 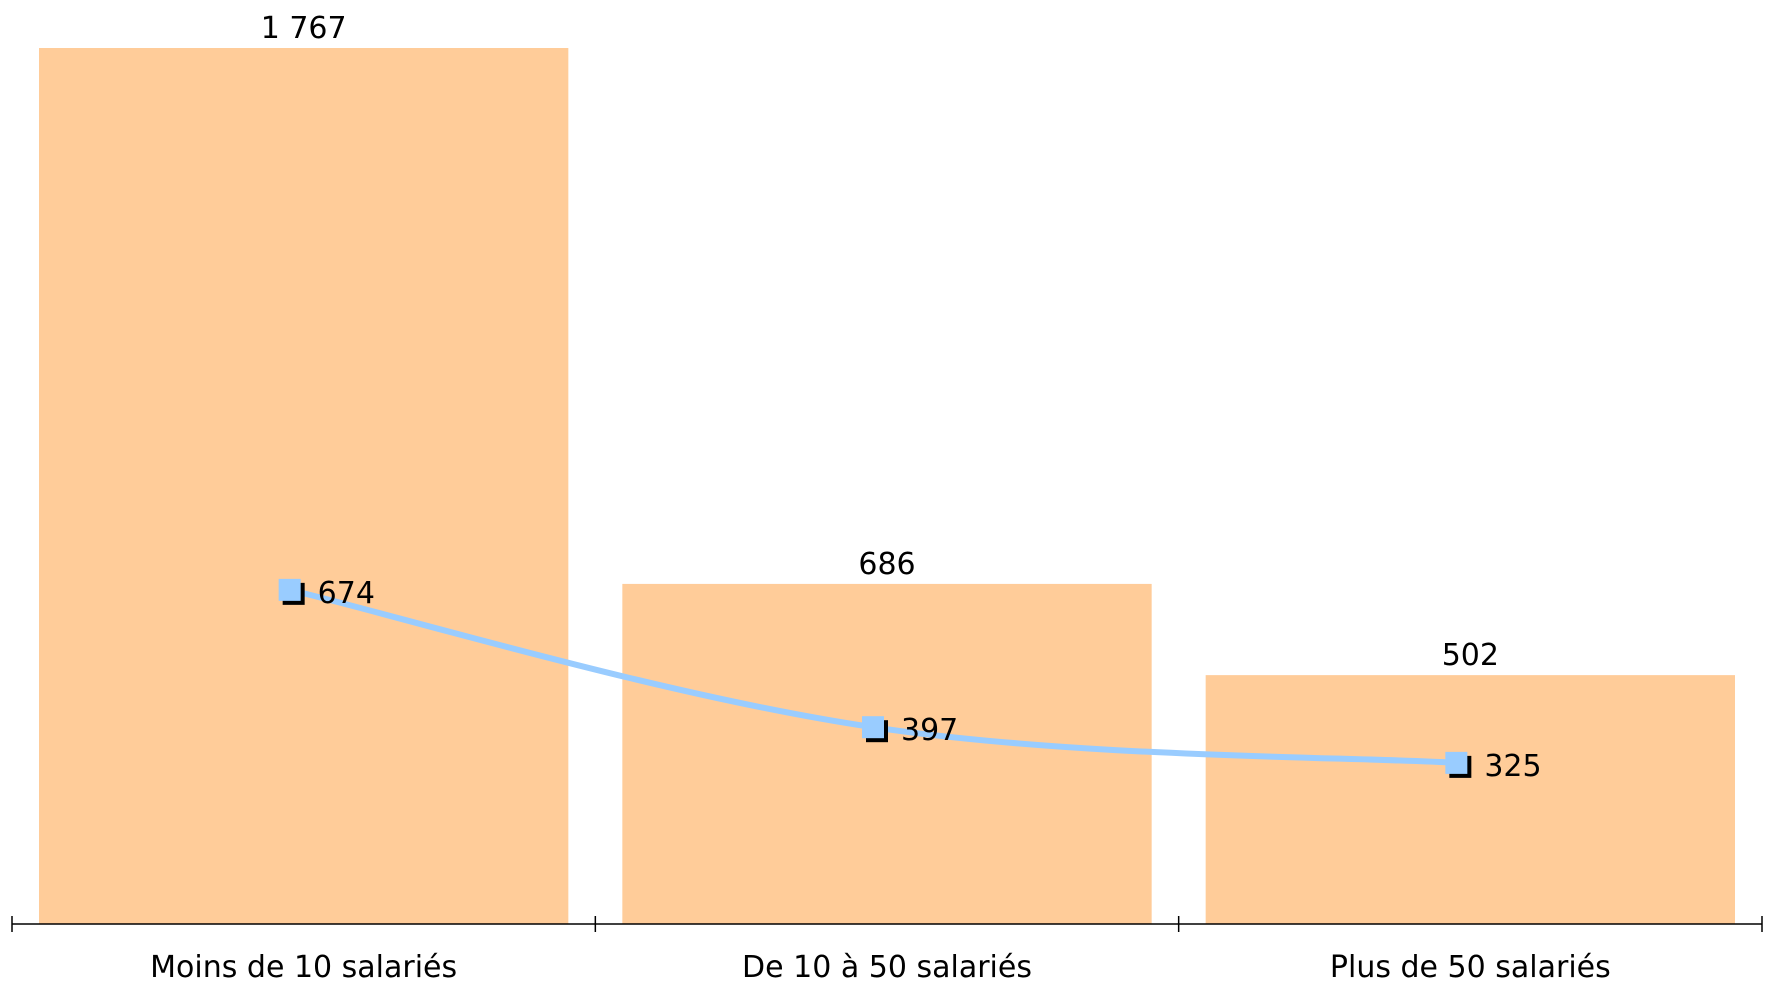 I want to click on line-value-label-2: 397, so click(x=929, y=730).